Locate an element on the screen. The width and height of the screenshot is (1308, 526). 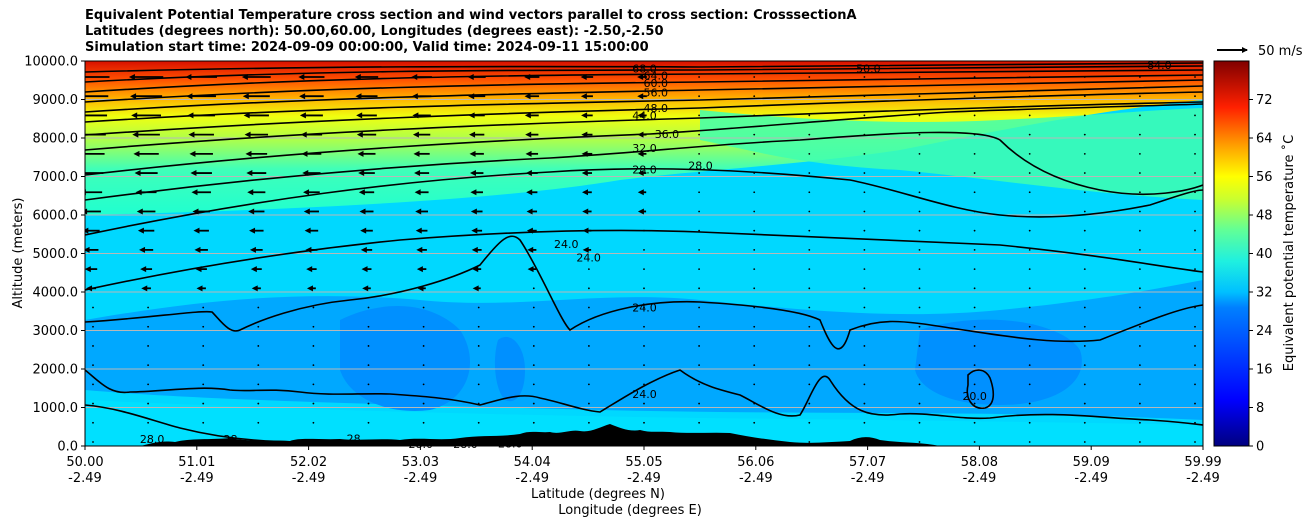
x-axis-label: Latitude (degrees N) is located at coordinates (598, 494).